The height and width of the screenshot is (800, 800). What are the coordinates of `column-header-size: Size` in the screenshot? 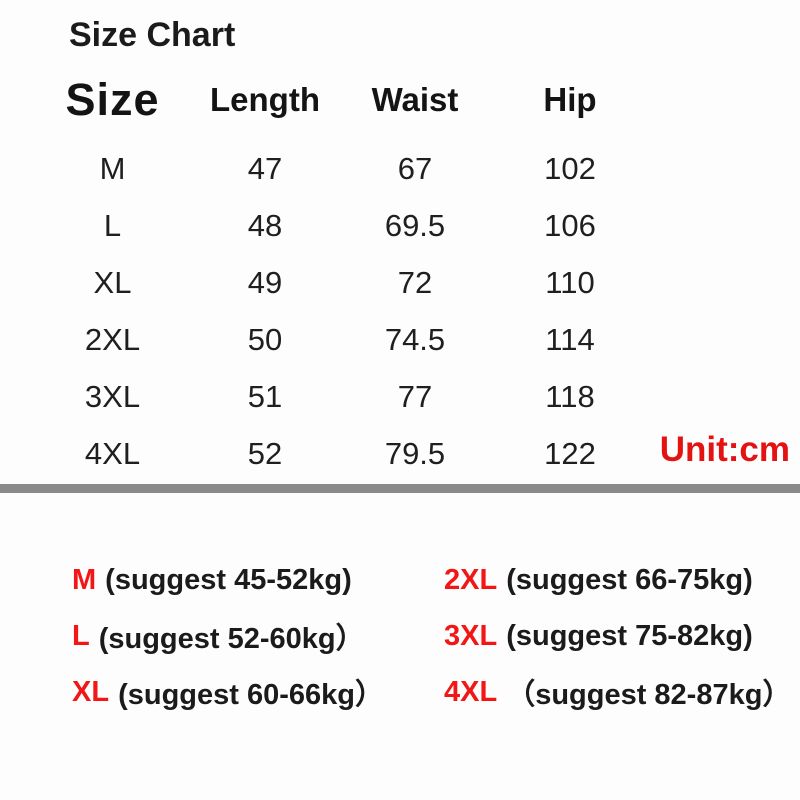 It's located at (112, 99).